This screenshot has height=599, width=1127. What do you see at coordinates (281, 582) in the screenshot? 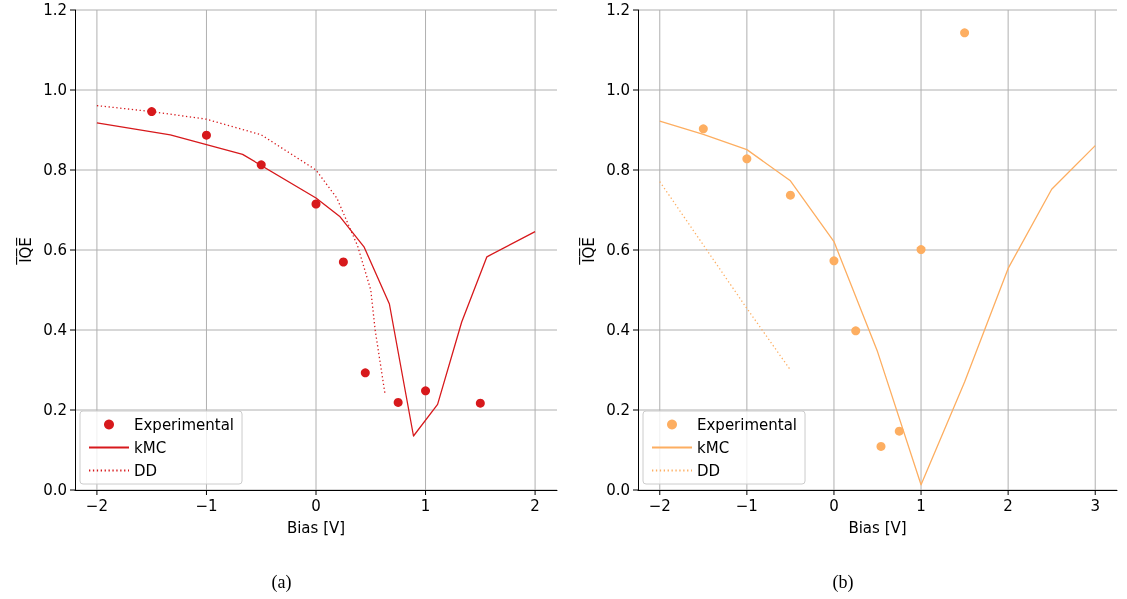
I see `text: (a)` at bounding box center [281, 582].